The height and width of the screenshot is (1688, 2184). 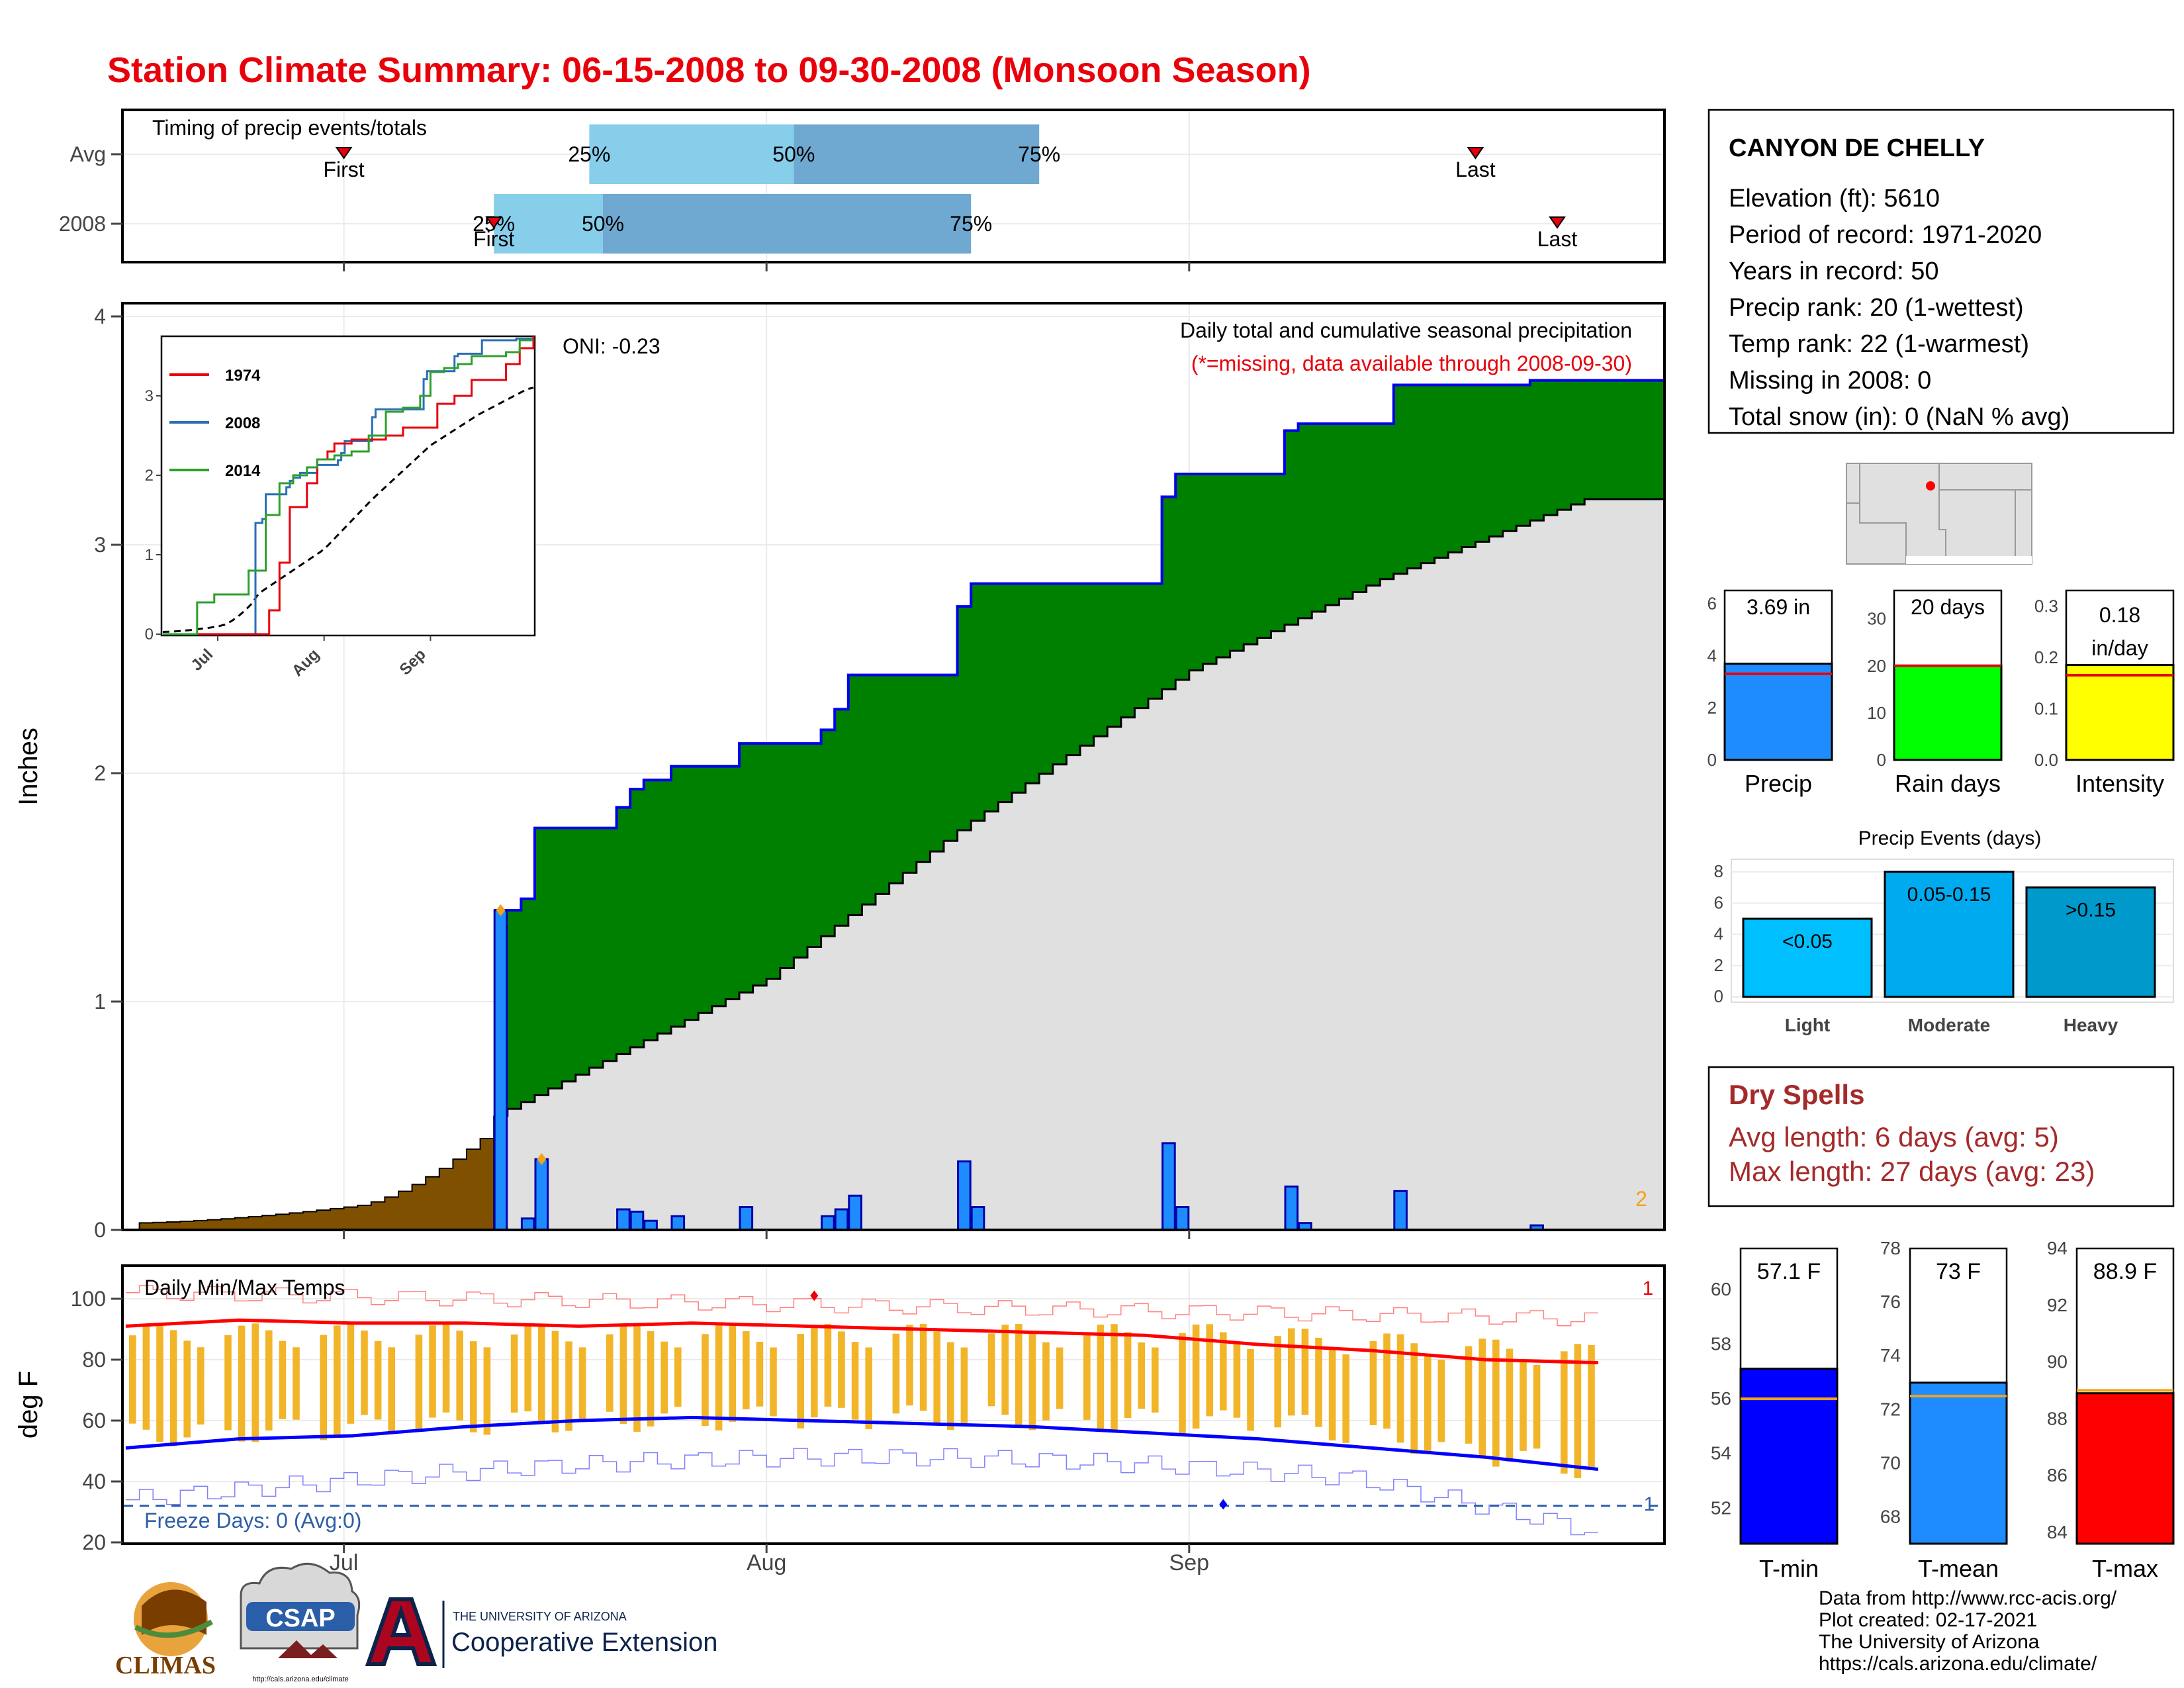 I want to click on timing-row-label: Avg, so click(x=87, y=154).